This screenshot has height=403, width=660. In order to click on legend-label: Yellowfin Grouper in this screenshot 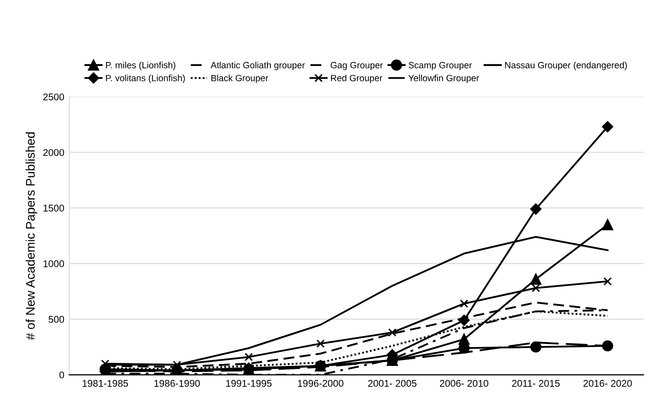, I will do `click(444, 79)`.